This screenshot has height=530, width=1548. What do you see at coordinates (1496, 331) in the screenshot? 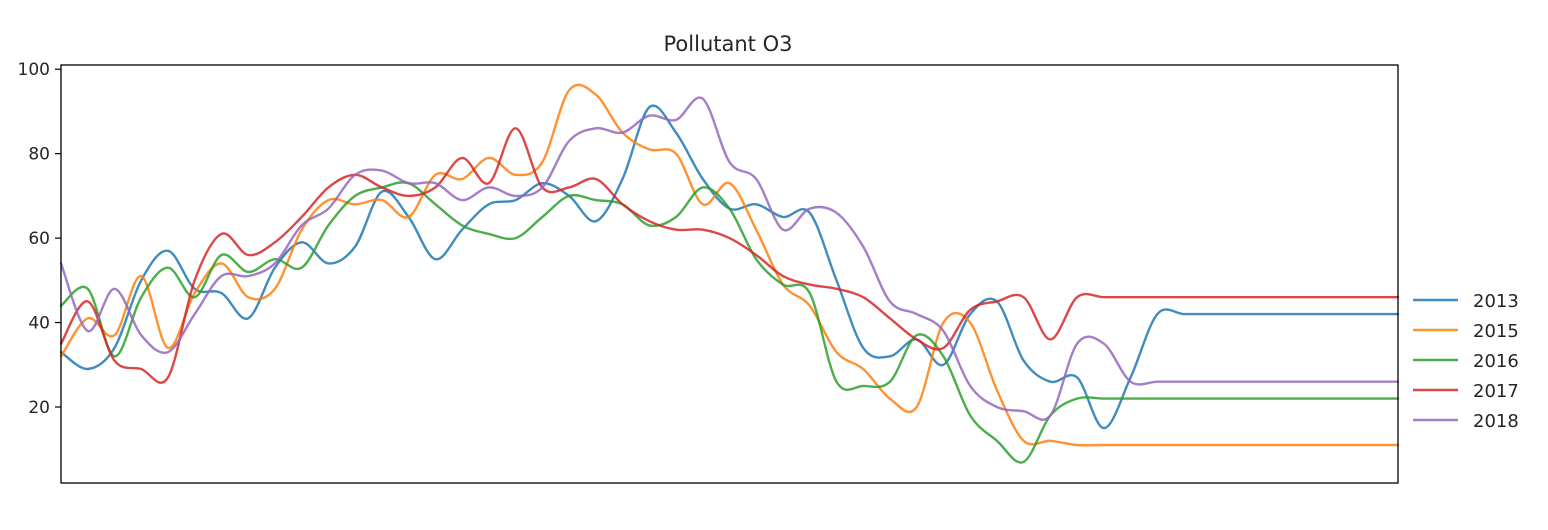
I see `legend-label: 2015` at bounding box center [1496, 331].